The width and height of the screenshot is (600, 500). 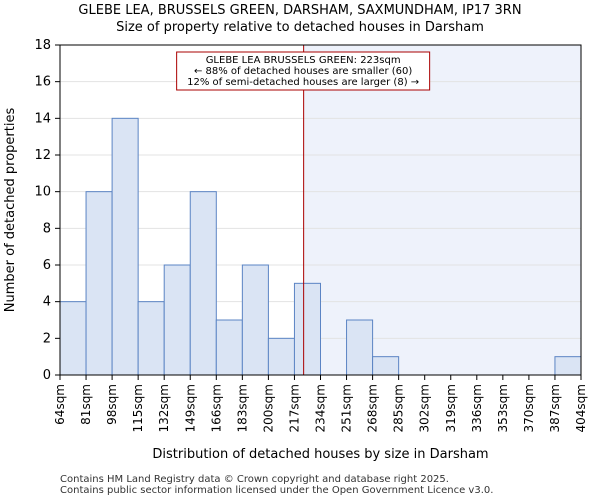 I want to click on y-tick-label: 4, so click(x=47, y=302).